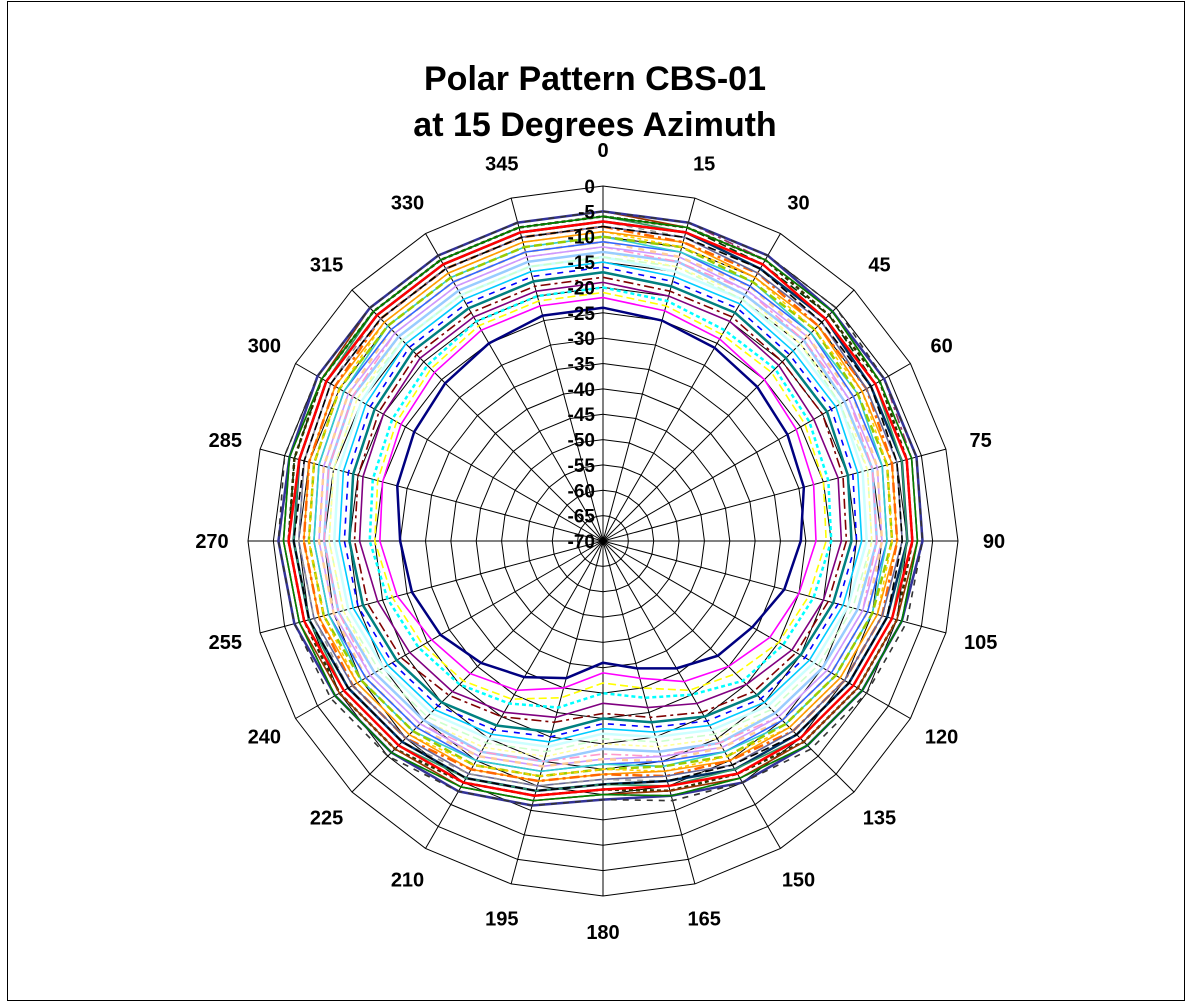 This screenshot has height=1004, width=1190. I want to click on radial-tick-label: -25, so click(582, 314).